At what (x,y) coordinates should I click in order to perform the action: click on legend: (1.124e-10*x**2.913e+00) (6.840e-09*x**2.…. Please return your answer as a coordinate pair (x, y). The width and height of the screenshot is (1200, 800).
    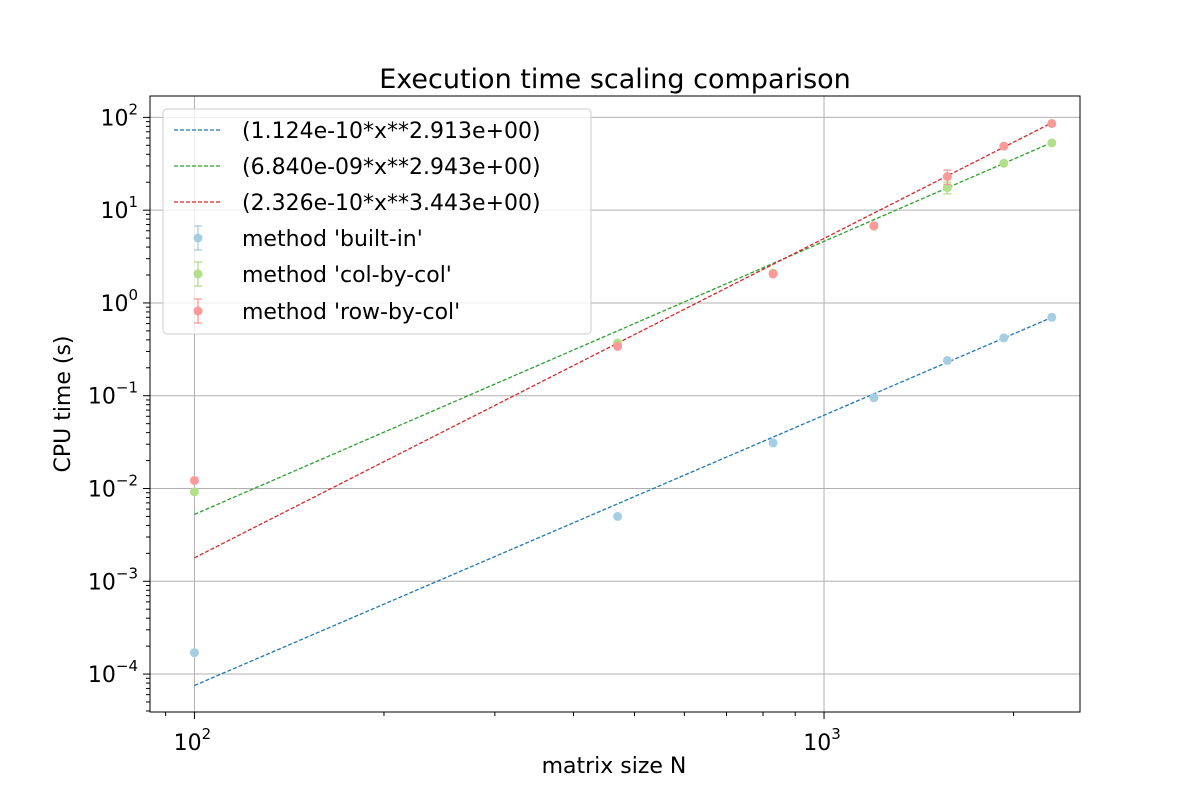
    Looking at the image, I should click on (377, 221).